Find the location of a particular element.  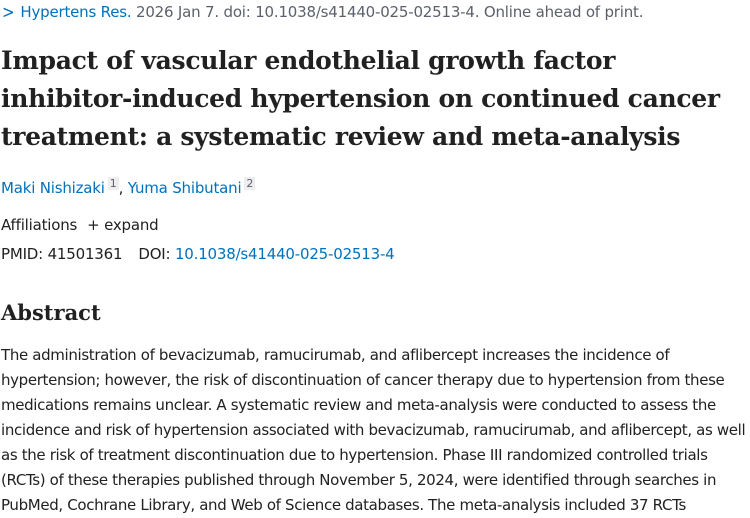

expand-affiliations-button: + expand is located at coordinates (123, 225).